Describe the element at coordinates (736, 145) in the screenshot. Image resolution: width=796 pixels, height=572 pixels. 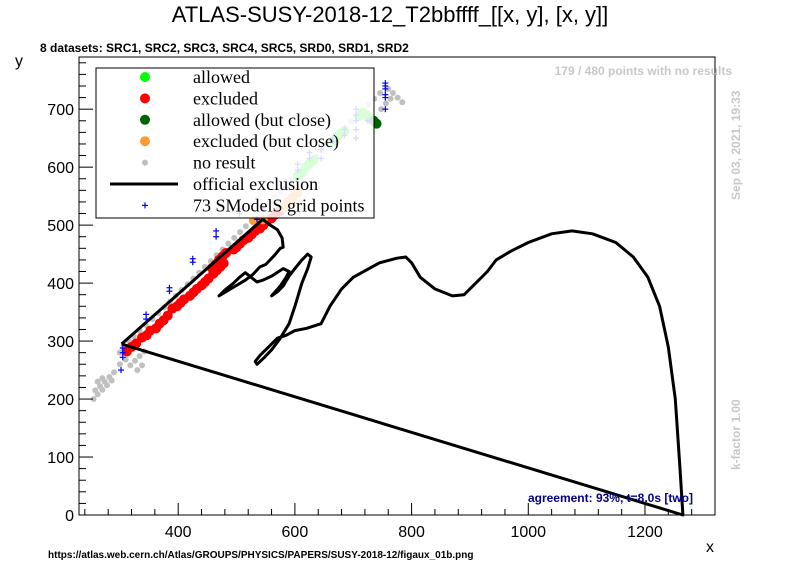
I see `date-stamp: Sep 03, 2021, 19:33` at that location.